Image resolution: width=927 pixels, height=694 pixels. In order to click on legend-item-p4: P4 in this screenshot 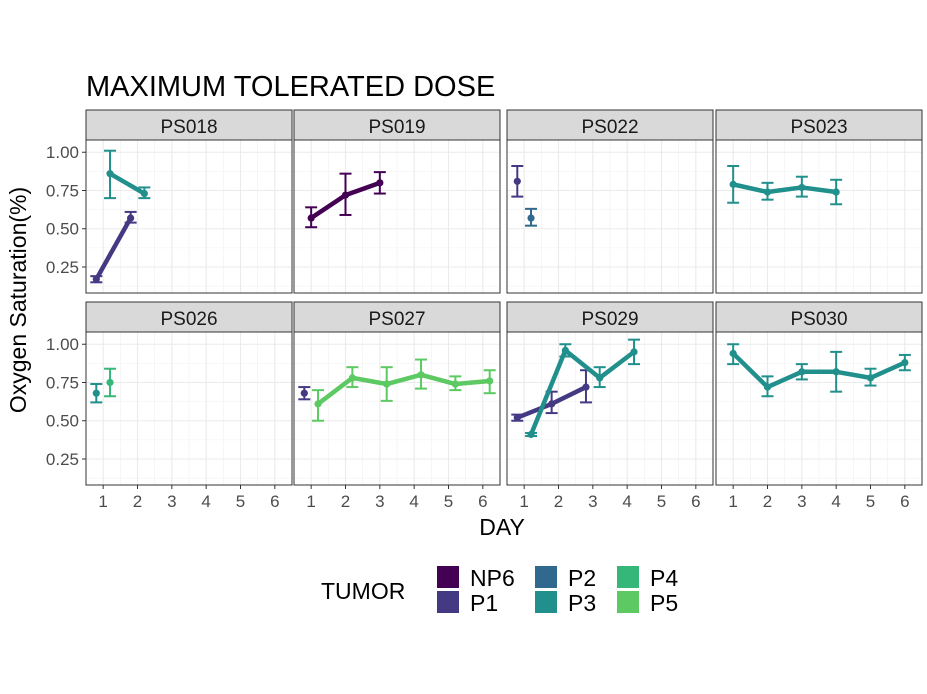, I will do `click(647, 578)`.